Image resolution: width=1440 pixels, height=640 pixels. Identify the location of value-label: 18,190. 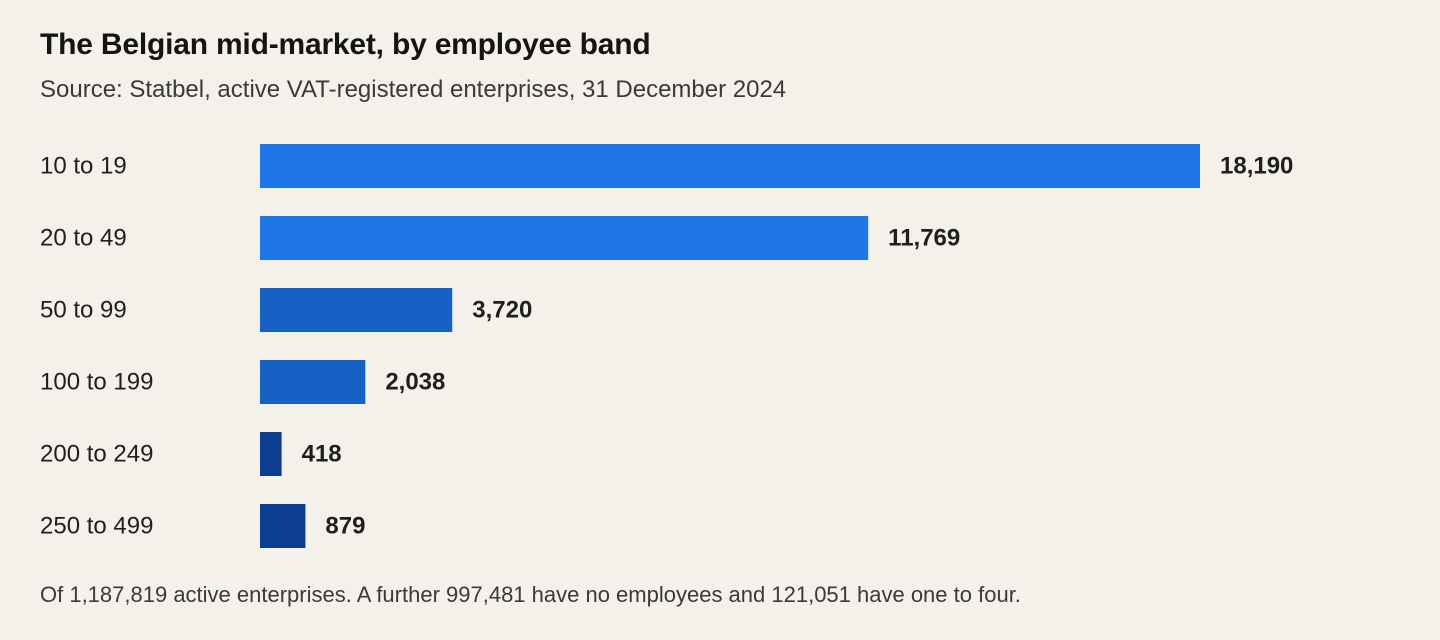
(1256, 166).